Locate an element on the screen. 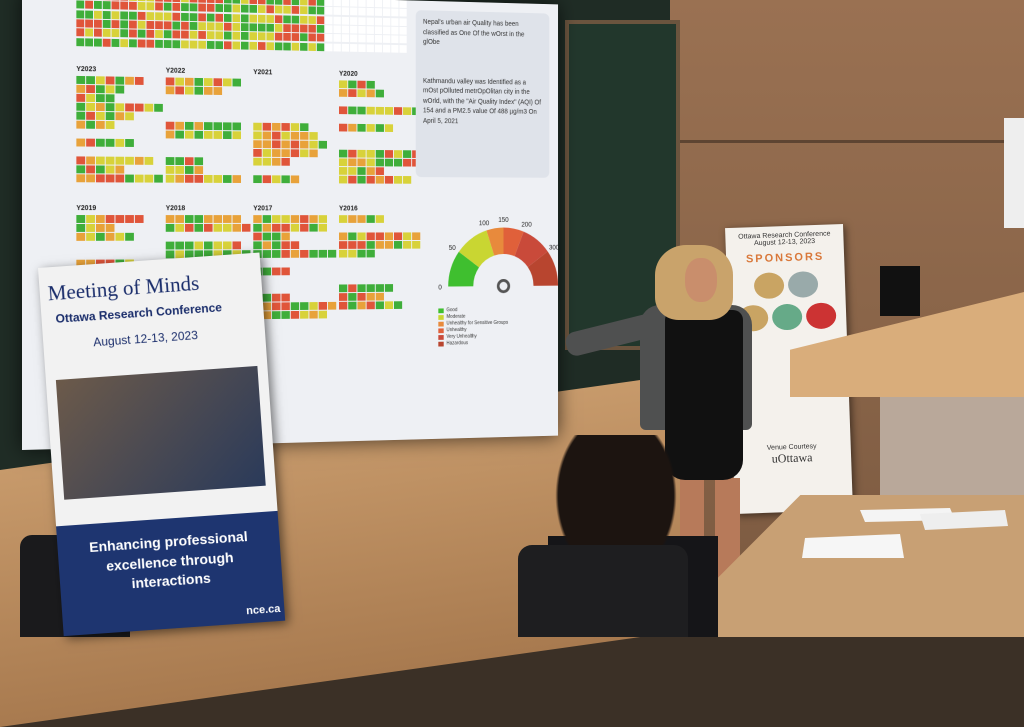 The width and height of the screenshot is (1024, 727). panel-line is located at coordinates (847, 141).